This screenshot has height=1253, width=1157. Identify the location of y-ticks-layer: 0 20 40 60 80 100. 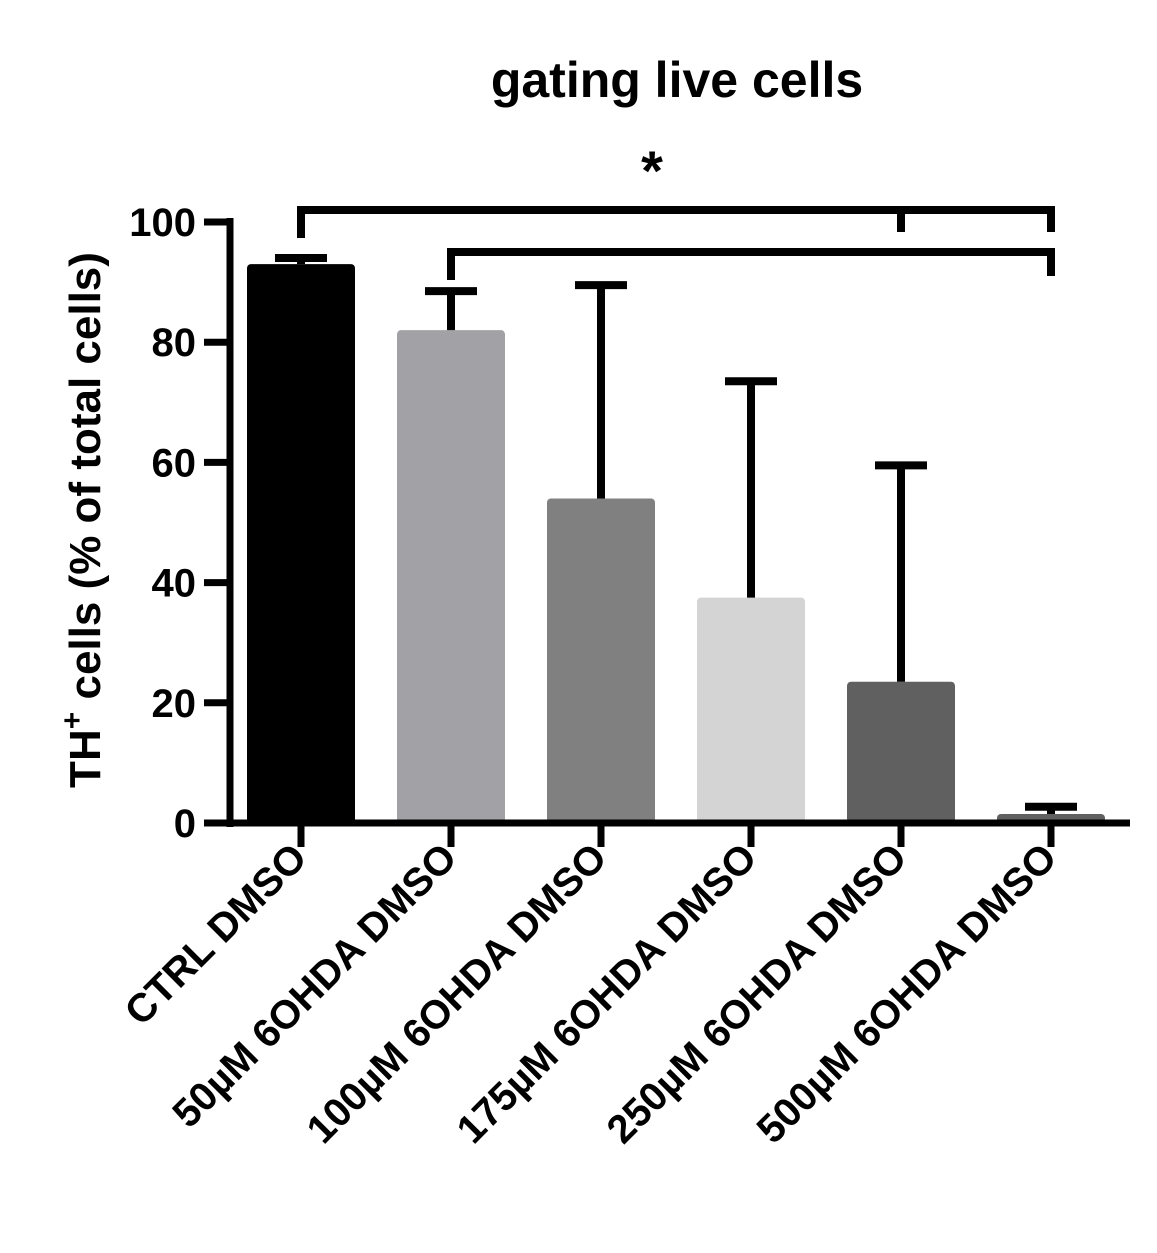
(179, 523).